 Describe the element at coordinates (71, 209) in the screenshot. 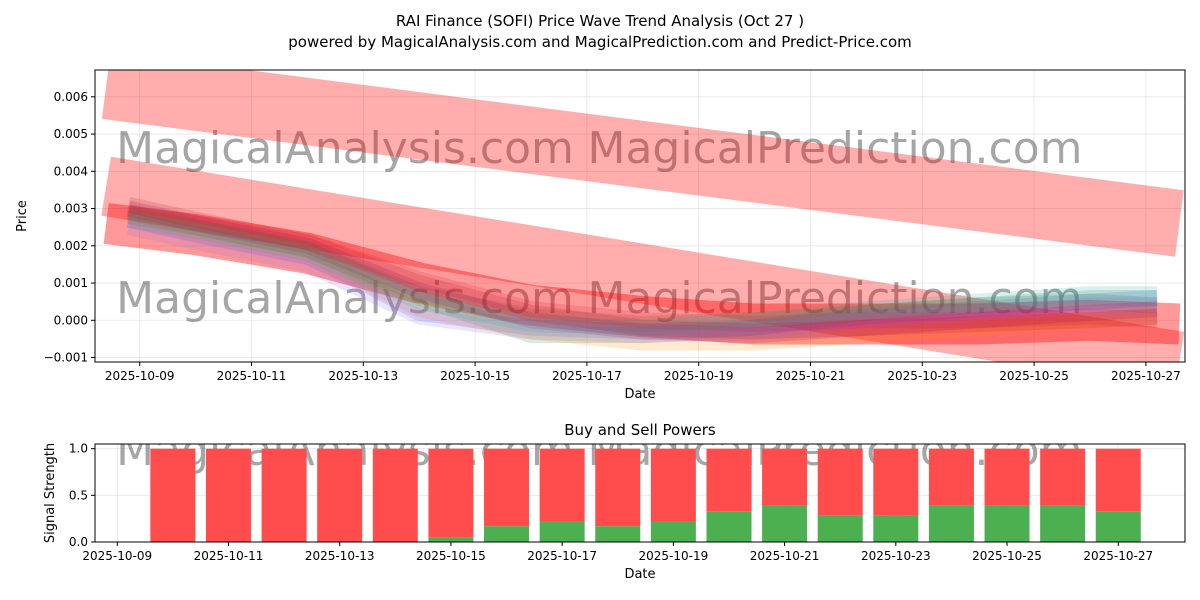

I see `y-tick-label: 0.003` at that location.